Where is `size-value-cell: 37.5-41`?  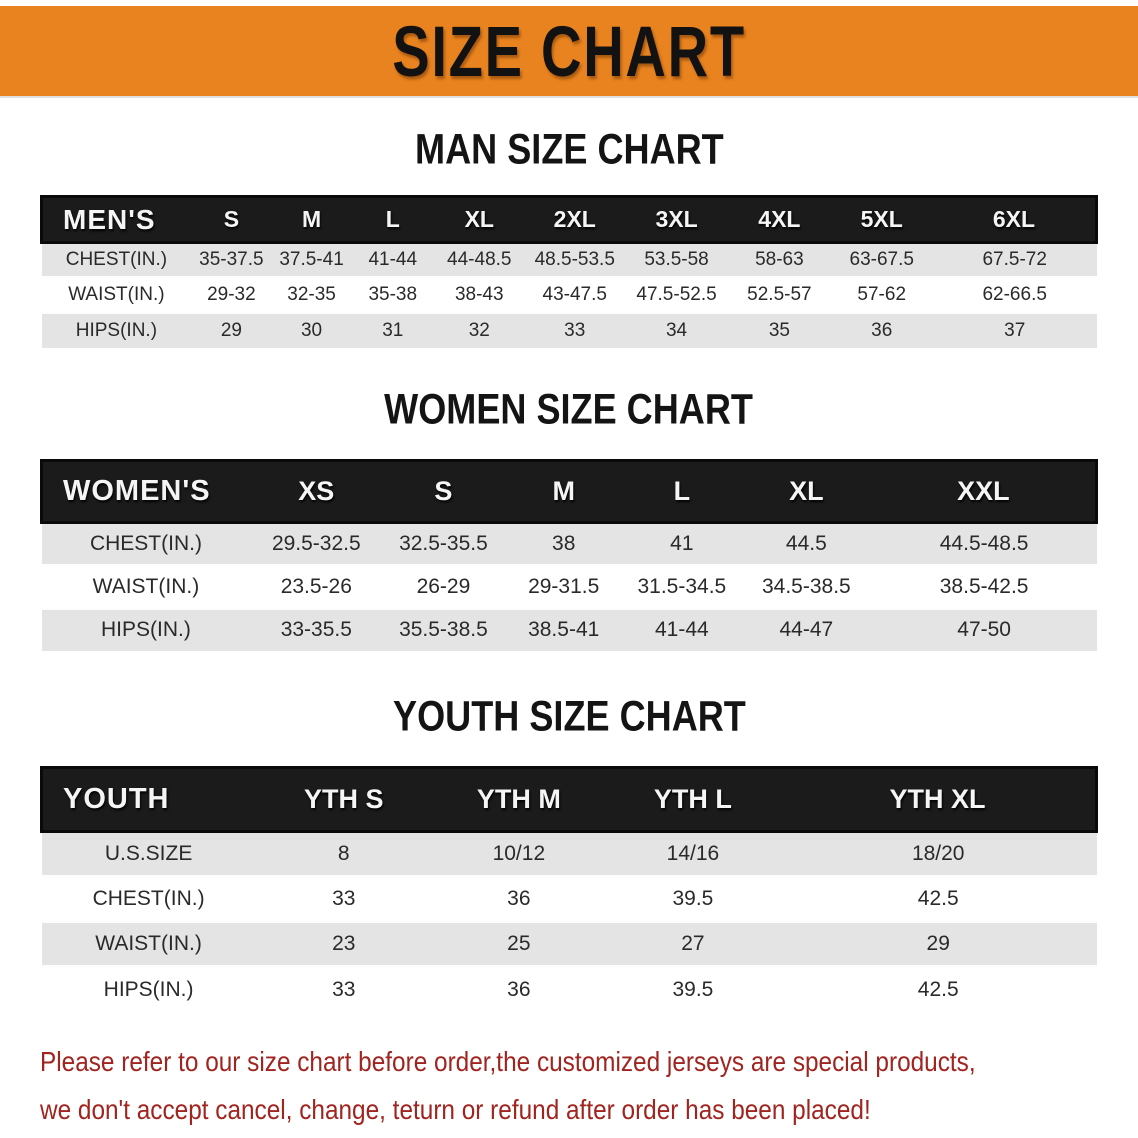 size-value-cell: 37.5-41 is located at coordinates (311, 259).